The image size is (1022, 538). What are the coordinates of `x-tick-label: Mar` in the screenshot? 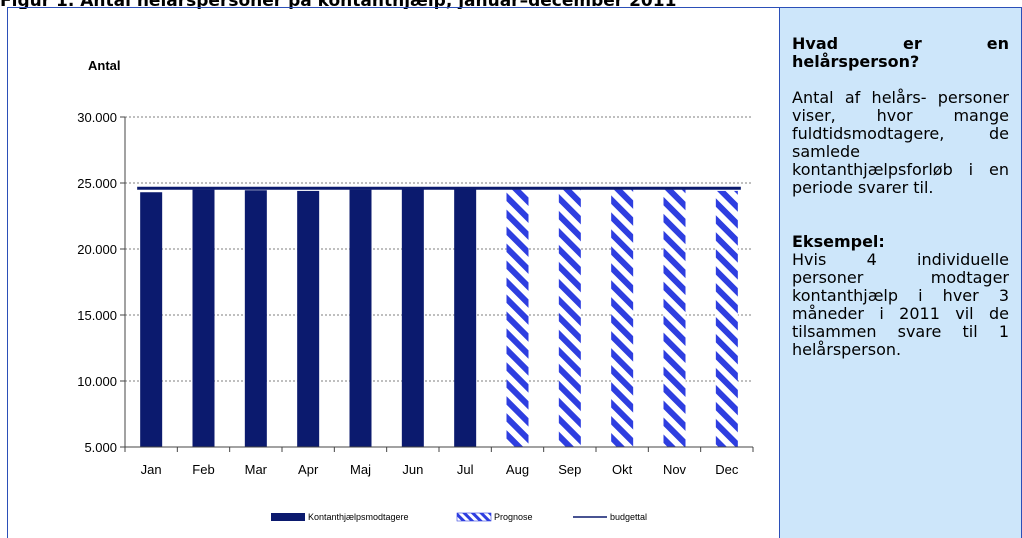 It's located at (256, 469).